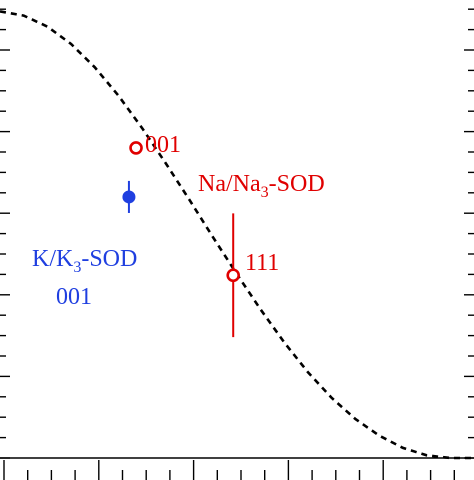  Describe the element at coordinates (181, 239) in the screenshot. I see `data-points` at that location.